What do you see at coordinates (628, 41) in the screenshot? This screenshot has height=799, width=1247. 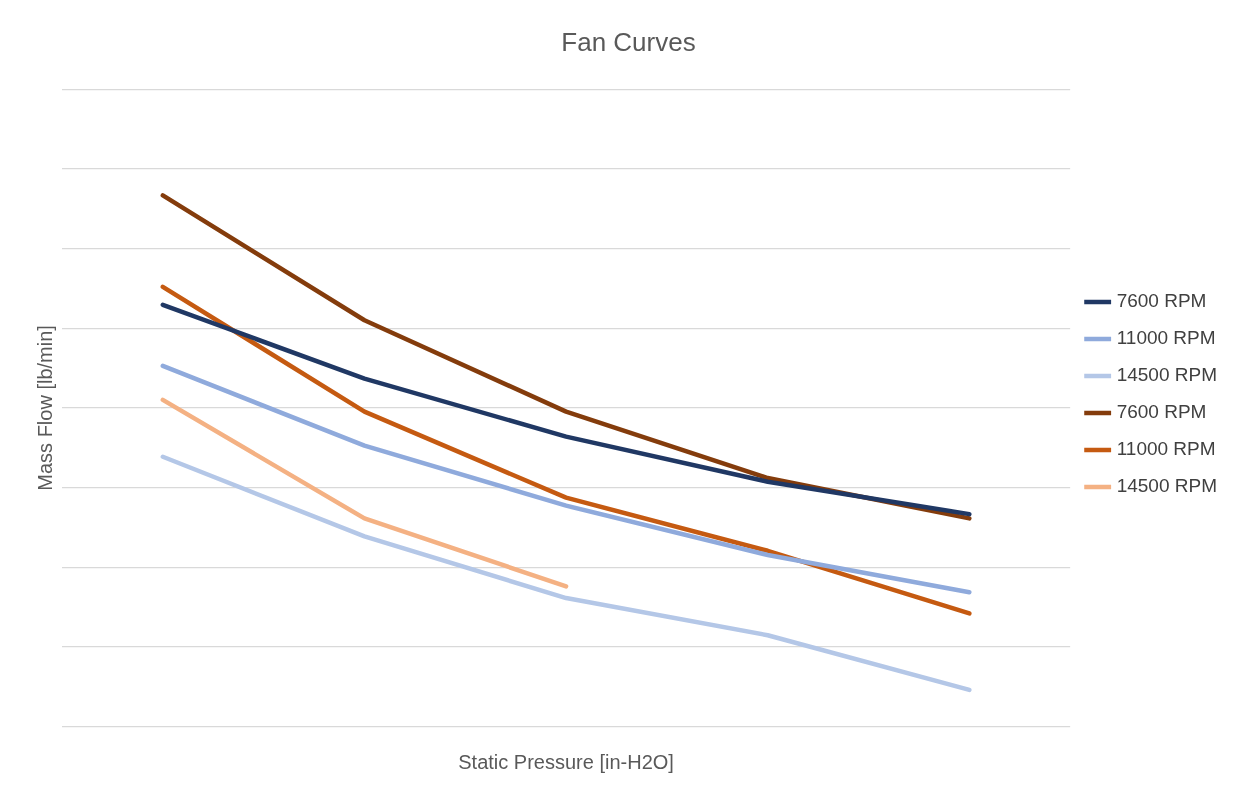 I see `chart-title: Fan Curves` at bounding box center [628, 41].